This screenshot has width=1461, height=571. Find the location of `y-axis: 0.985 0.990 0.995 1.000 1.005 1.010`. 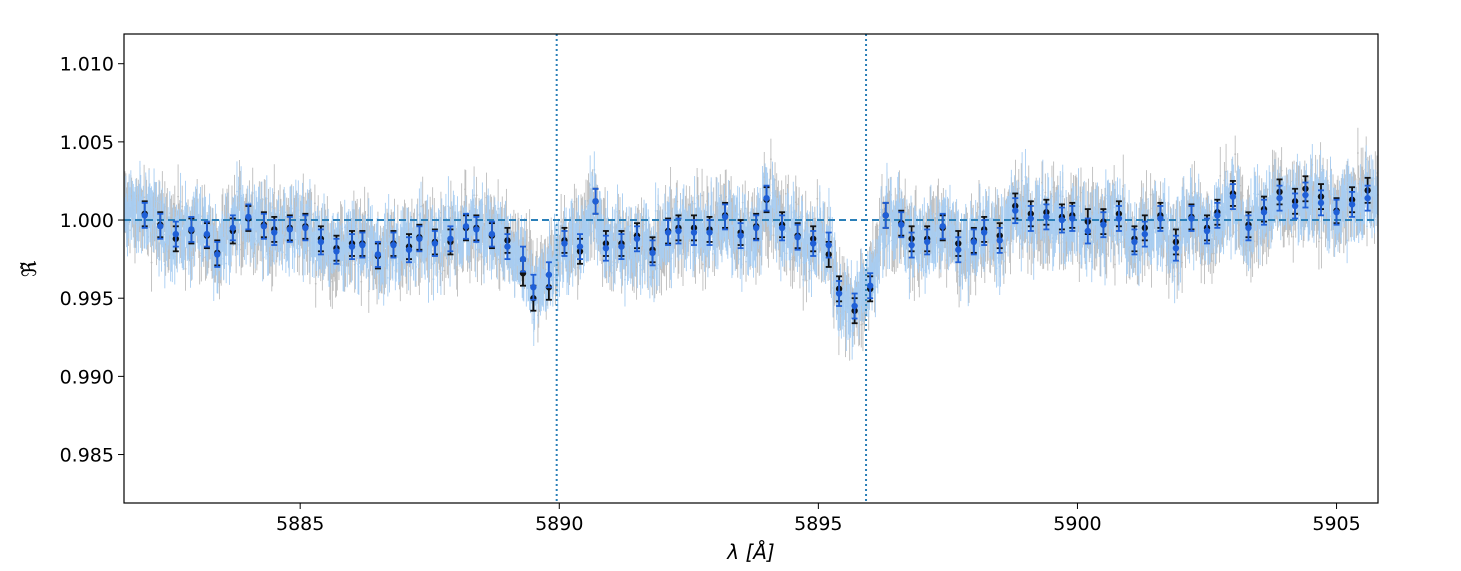

y-axis: 0.985 0.990 0.995 1.000 1.005 1.010 is located at coordinates (92, 260).